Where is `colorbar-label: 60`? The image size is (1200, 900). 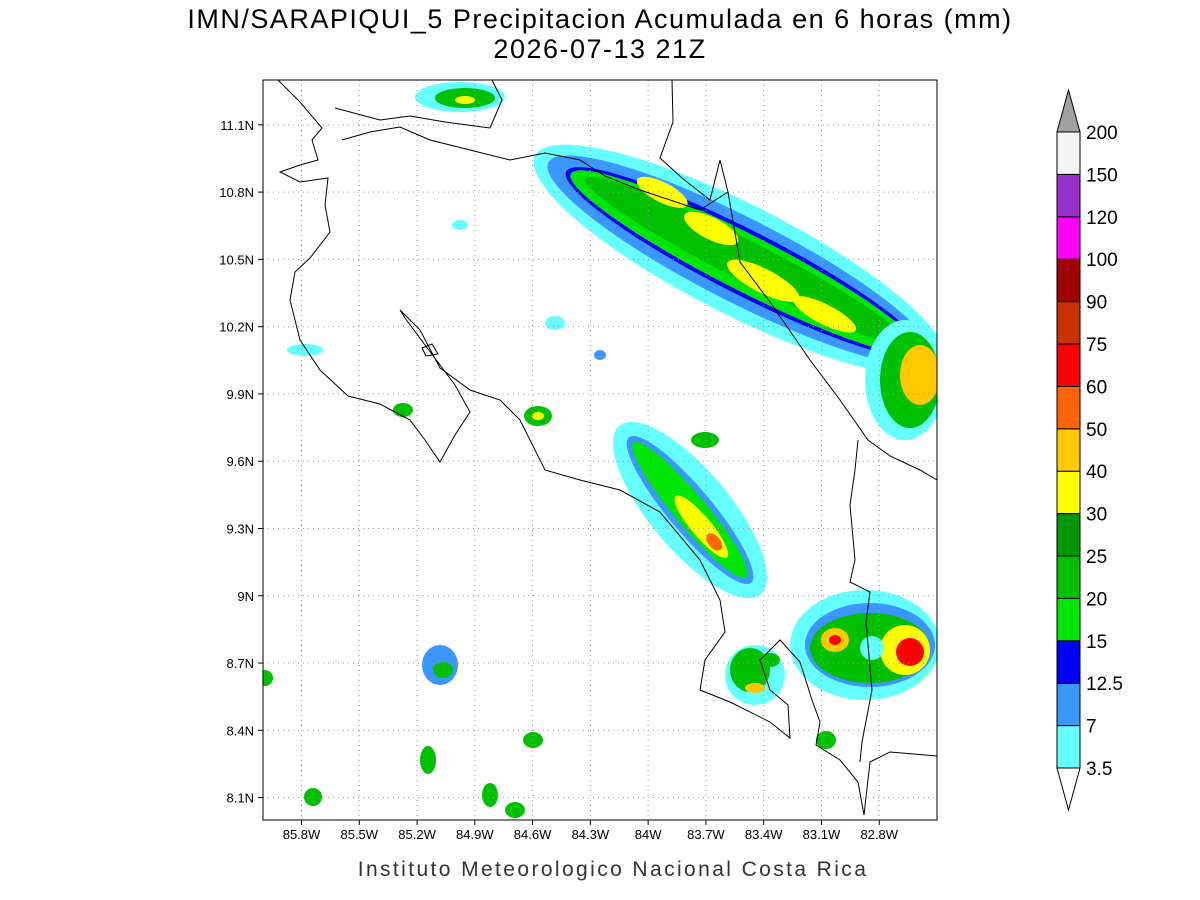
colorbar-label: 60 is located at coordinates (1096, 387).